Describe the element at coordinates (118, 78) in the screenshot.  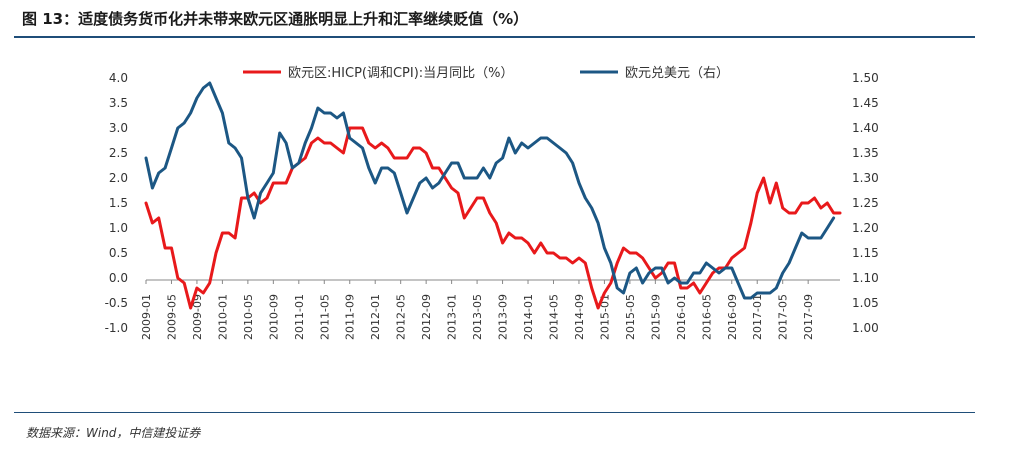
I see `left-tick-label: 4.0` at that location.